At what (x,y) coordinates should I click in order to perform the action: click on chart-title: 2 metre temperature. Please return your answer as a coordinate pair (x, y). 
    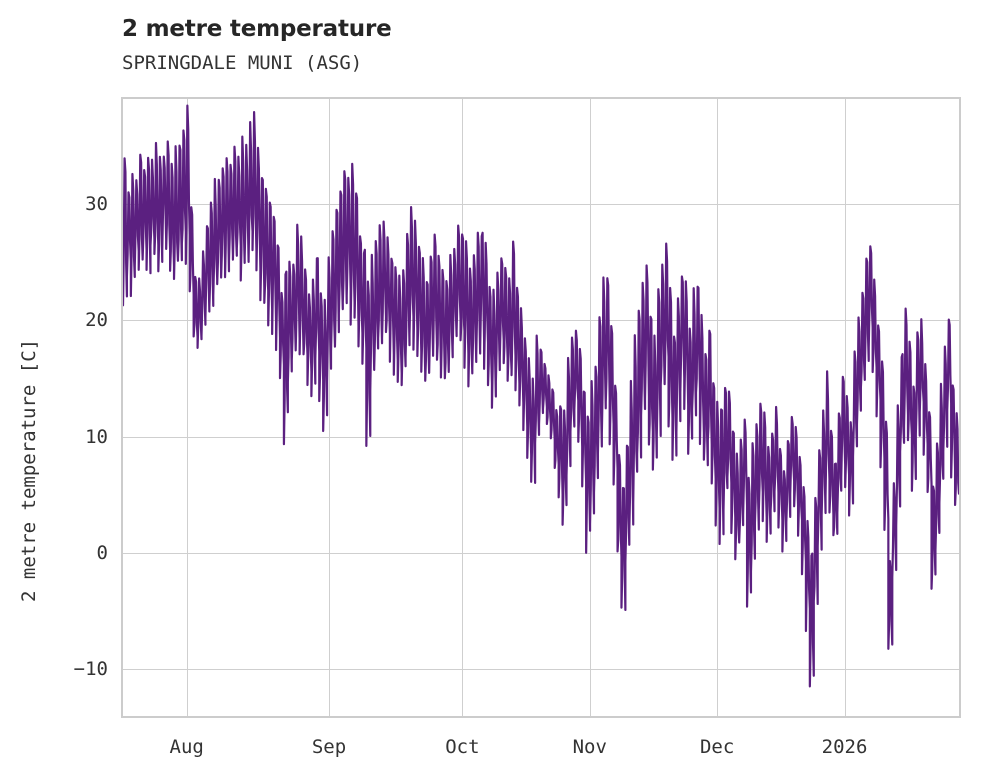
    Looking at the image, I should click on (257, 29).